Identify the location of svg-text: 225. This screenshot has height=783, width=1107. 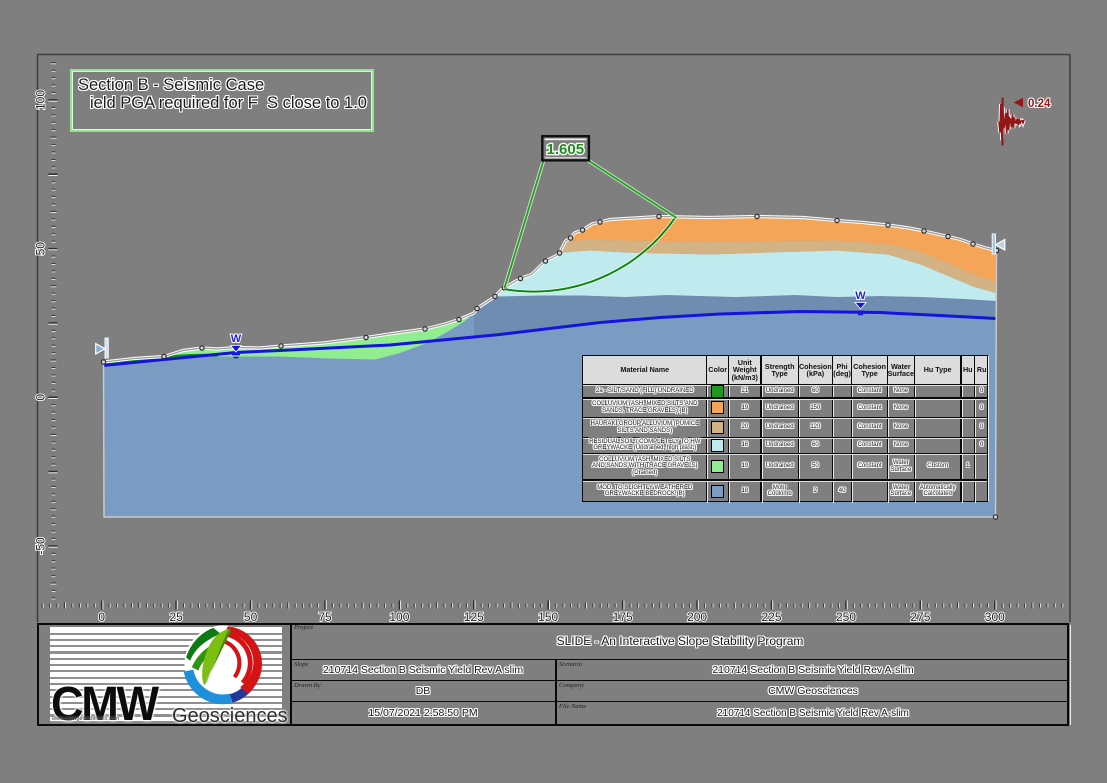
(771, 617).